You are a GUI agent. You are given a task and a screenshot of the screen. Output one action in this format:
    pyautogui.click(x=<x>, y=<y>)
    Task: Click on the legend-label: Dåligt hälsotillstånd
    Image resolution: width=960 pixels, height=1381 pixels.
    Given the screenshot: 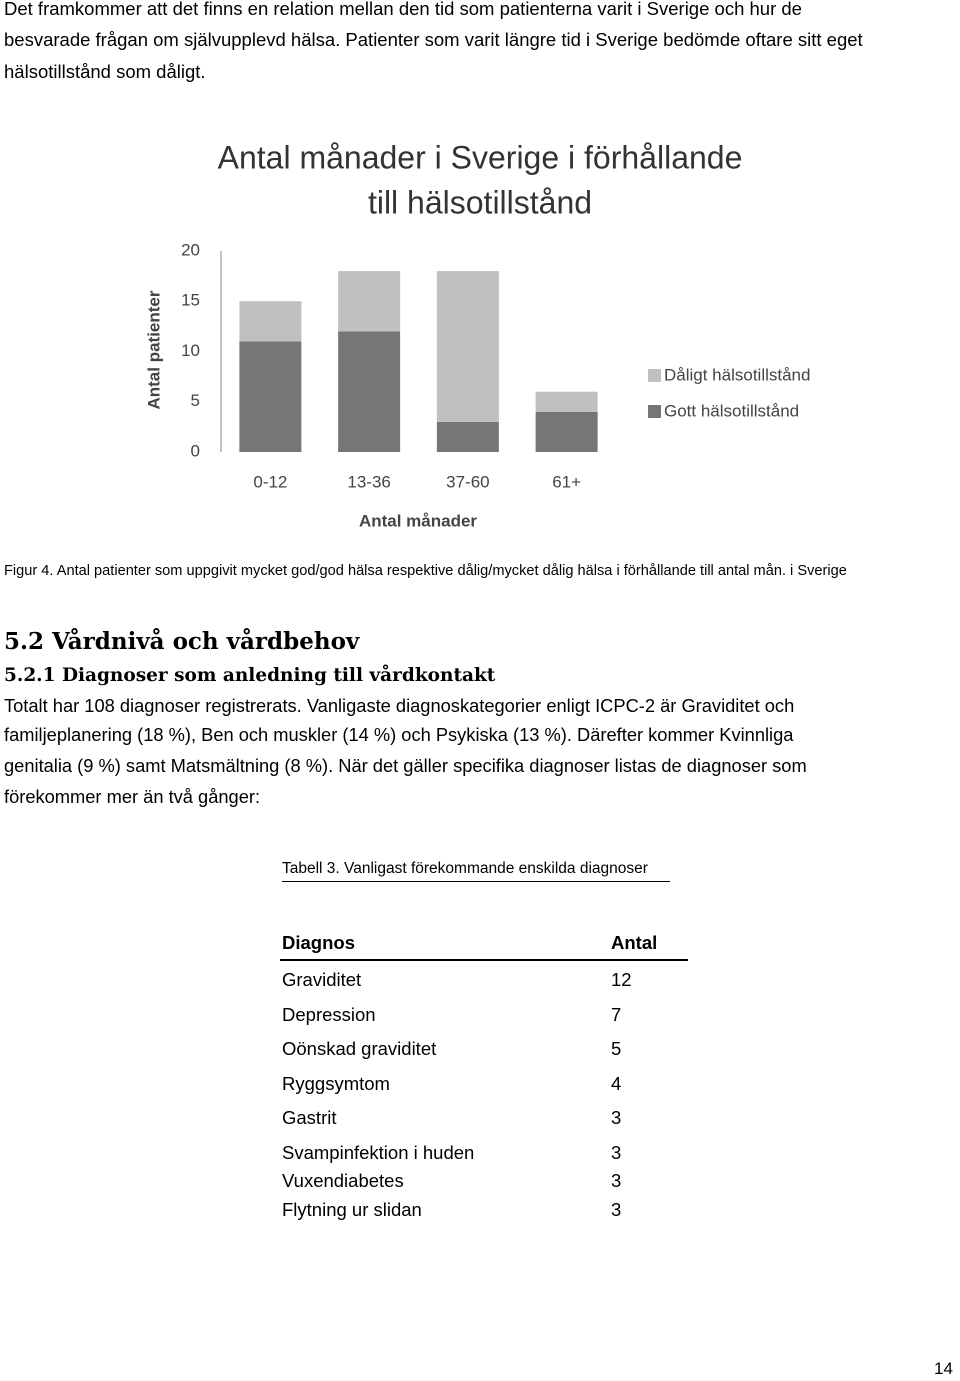 What is the action you would take?
    pyautogui.click(x=737, y=374)
    